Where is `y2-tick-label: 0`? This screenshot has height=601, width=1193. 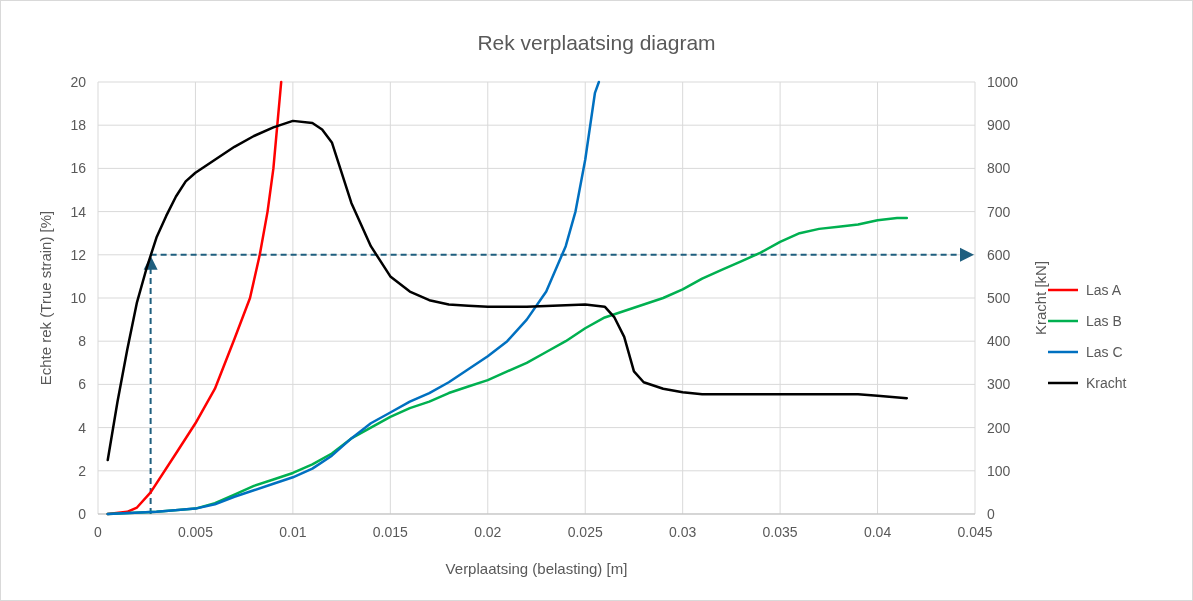 y2-tick-label: 0 is located at coordinates (991, 514).